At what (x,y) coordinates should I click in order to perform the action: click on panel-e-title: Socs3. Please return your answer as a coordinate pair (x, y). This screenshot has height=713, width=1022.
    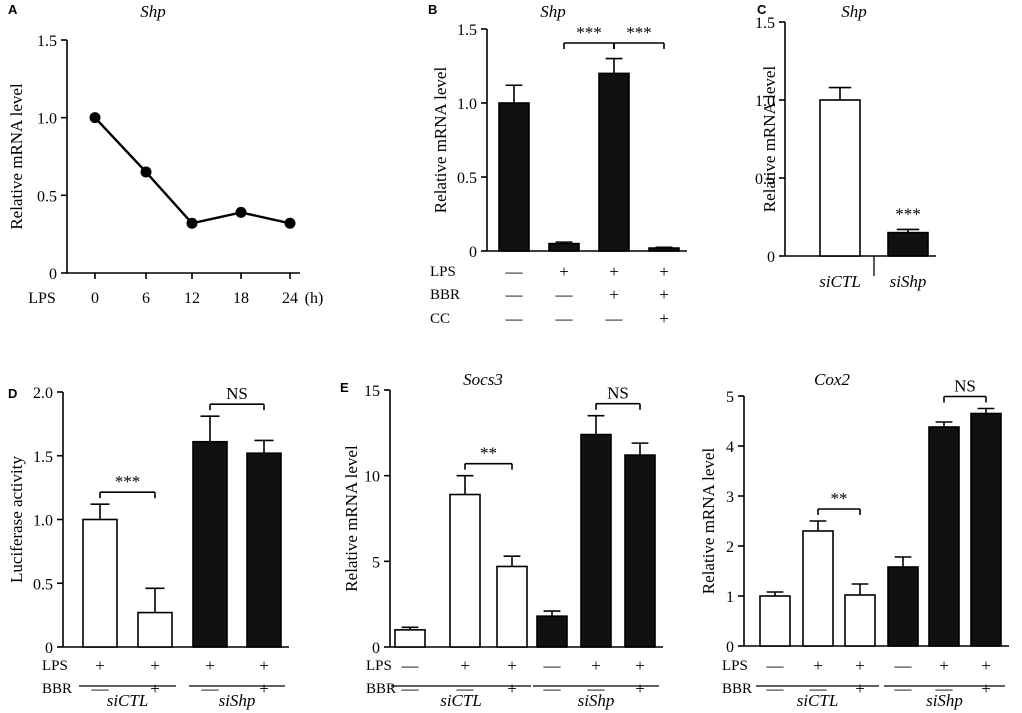
    Looking at the image, I should click on (483, 379).